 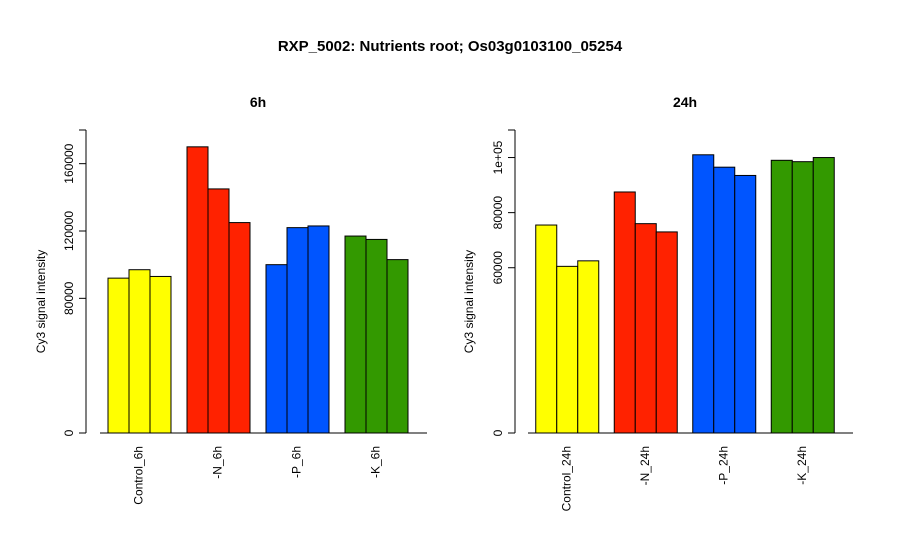 I want to click on category-label: -K_6h, so click(x=376, y=462).